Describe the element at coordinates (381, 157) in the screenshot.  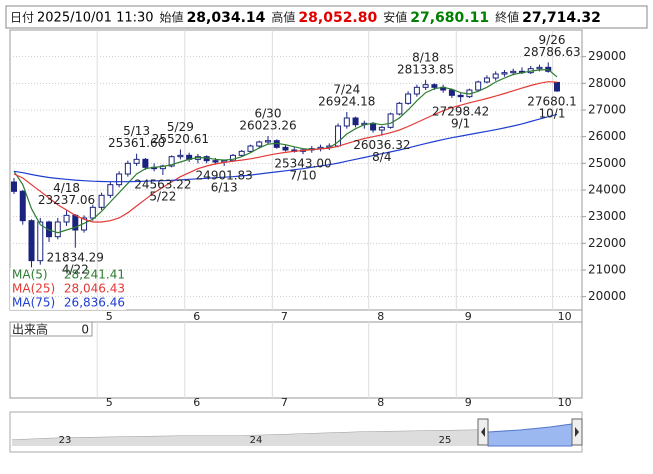
I see `annotation-date: 8/4` at that location.